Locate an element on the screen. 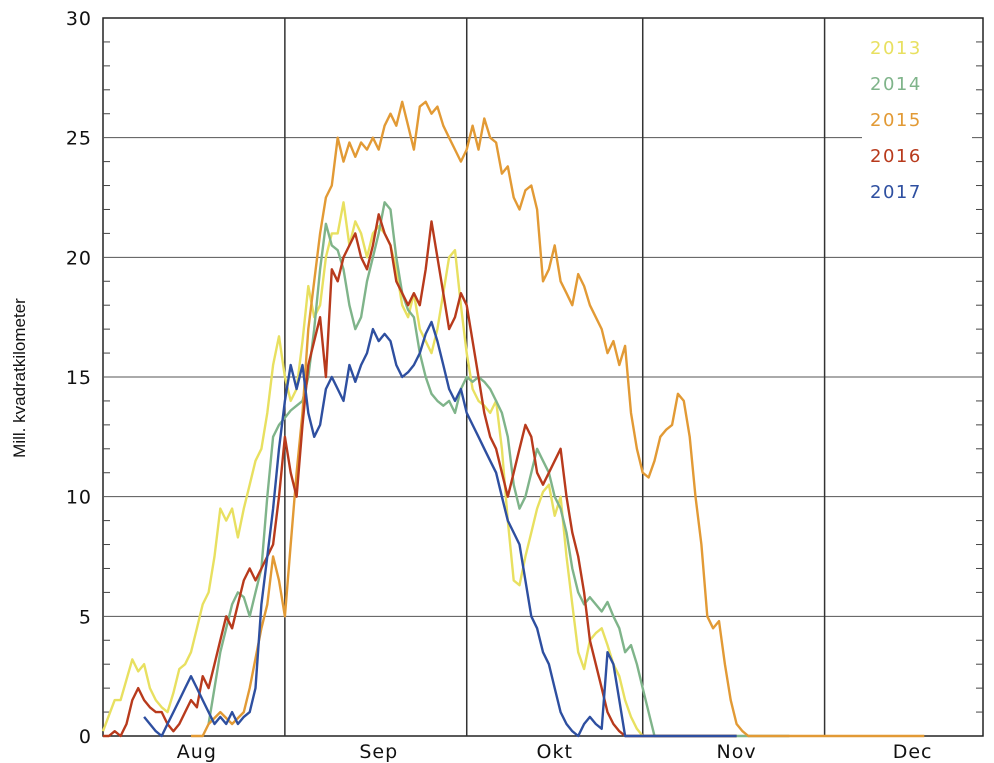 The image size is (994, 763). legend-item-2016: 2016 is located at coordinates (896, 156).